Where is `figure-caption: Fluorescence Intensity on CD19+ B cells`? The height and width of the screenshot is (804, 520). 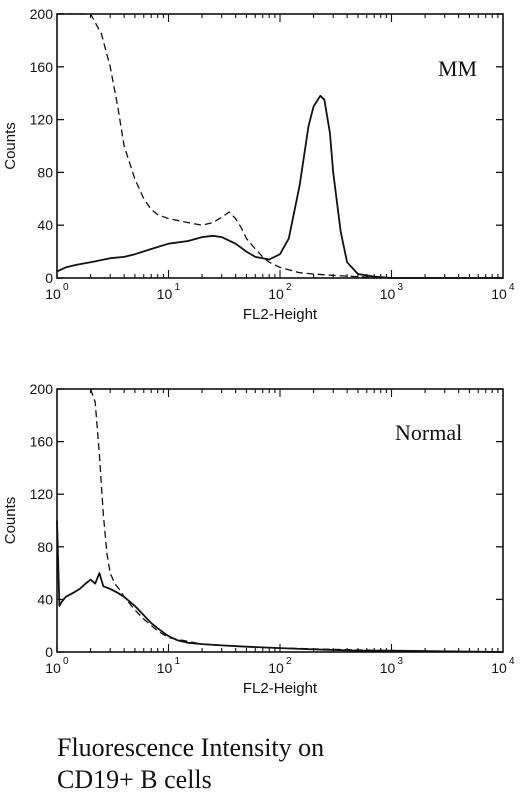 figure-caption: Fluorescence Intensity on CD19+ B cells is located at coordinates (277, 764).